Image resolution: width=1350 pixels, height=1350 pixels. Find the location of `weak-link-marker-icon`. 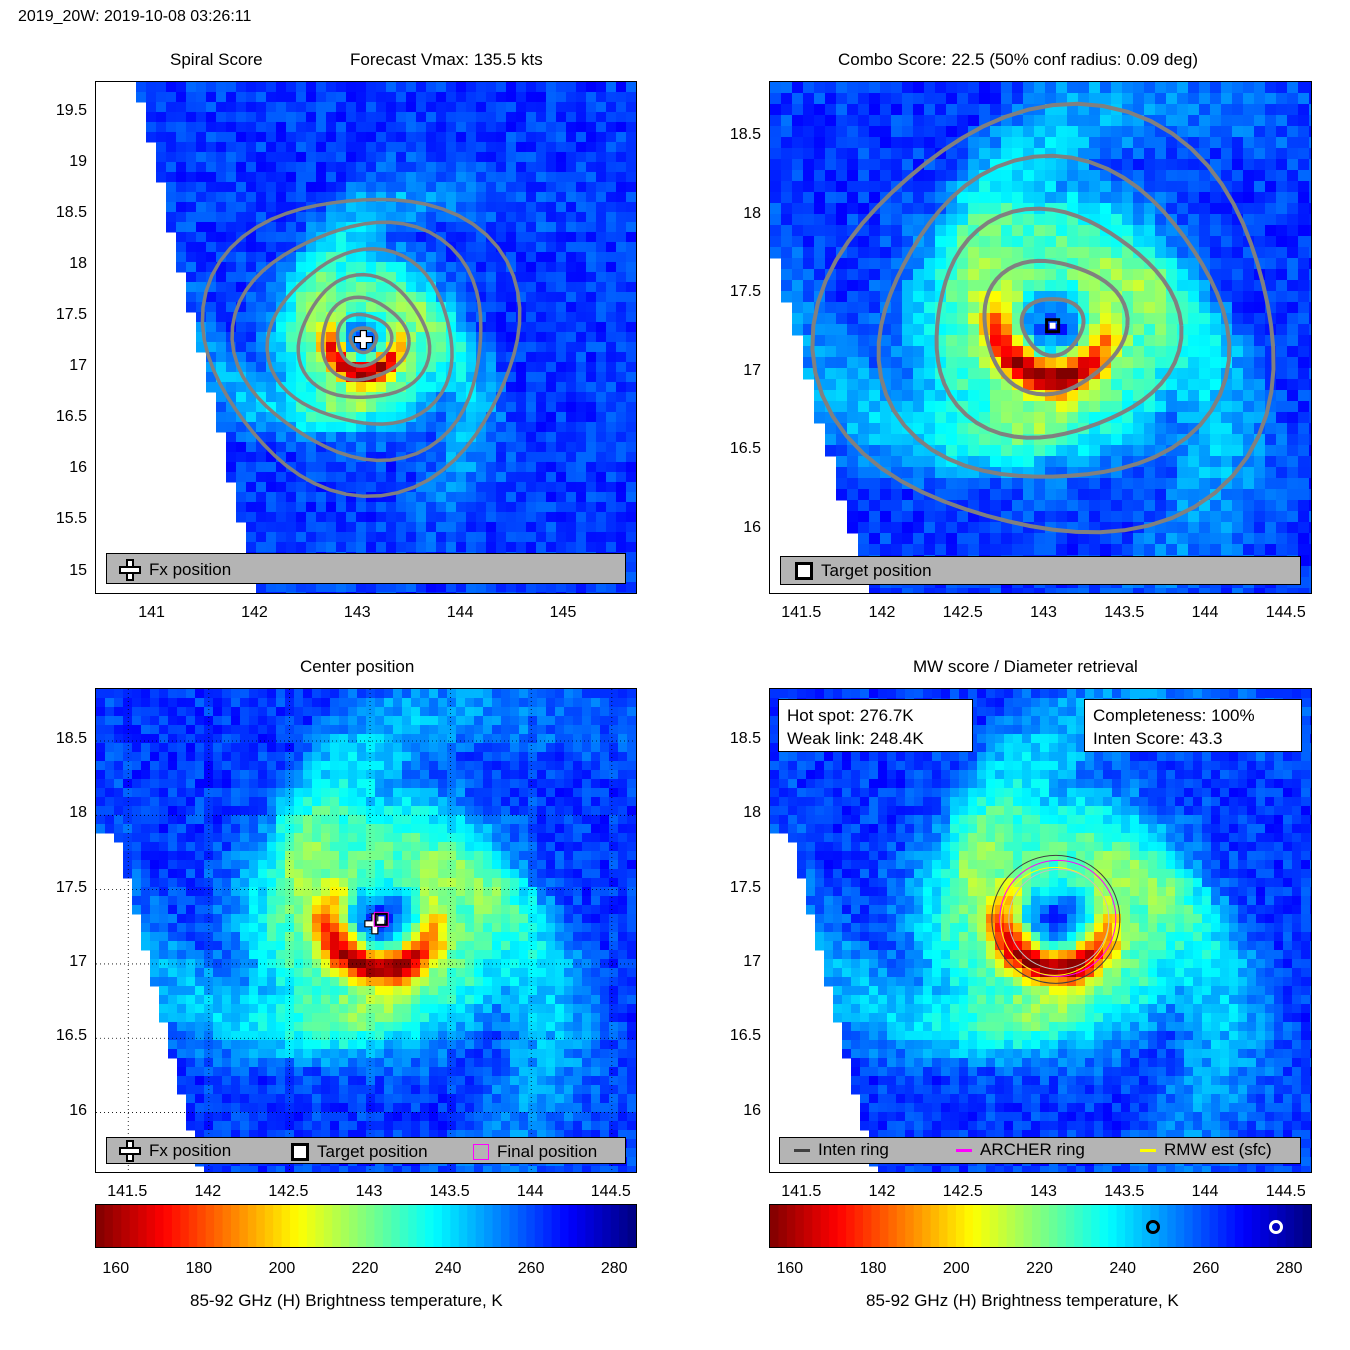

weak-link-marker-icon is located at coordinates (1153, 1227).